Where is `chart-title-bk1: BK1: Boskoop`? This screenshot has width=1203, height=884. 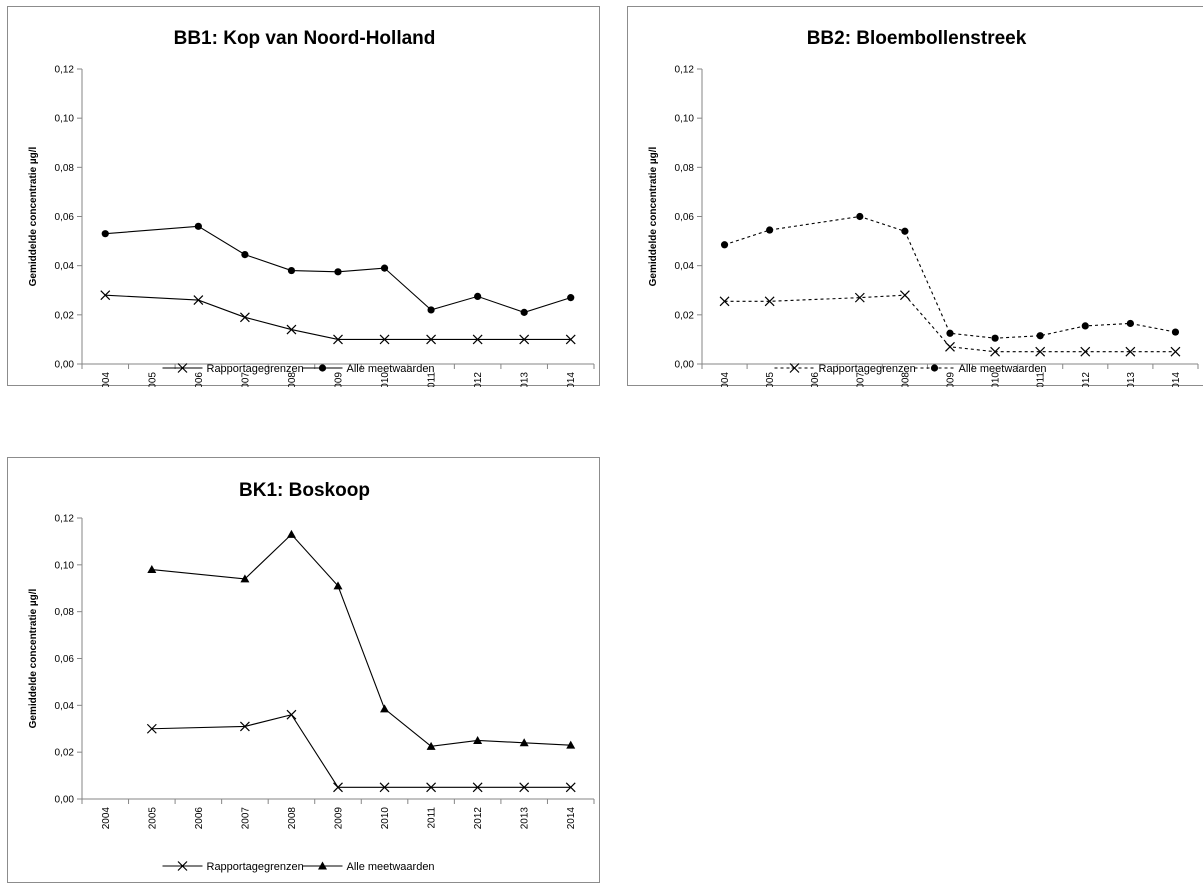 chart-title-bk1: BK1: Boskoop is located at coordinates (304, 490).